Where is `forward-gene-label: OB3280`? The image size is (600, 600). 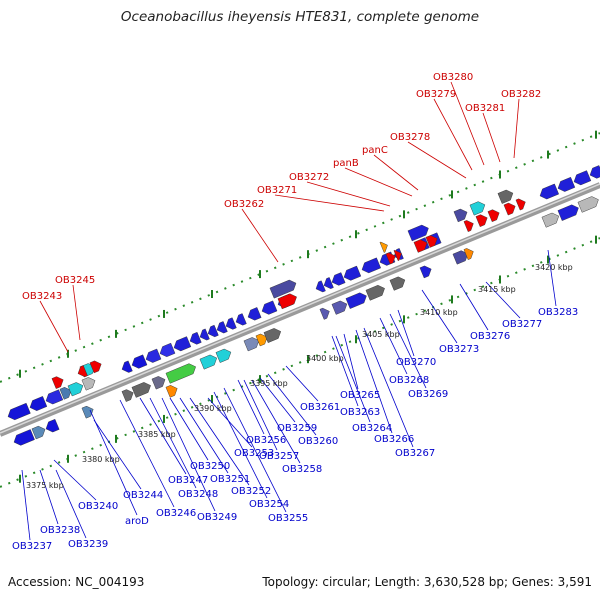
forward-gene-label: OB3280 is located at coordinates (453, 77).